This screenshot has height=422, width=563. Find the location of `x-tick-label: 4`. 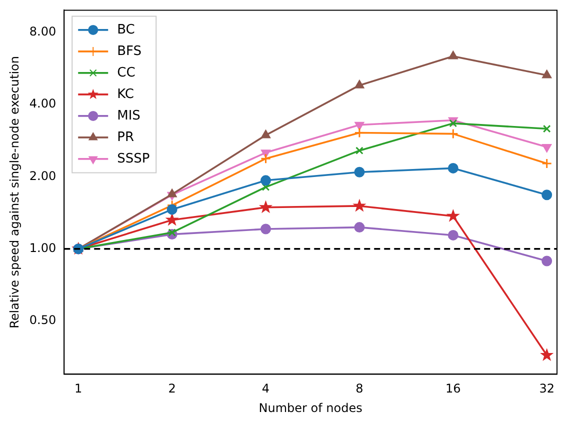

x-tick-label: 4 is located at coordinates (266, 389).